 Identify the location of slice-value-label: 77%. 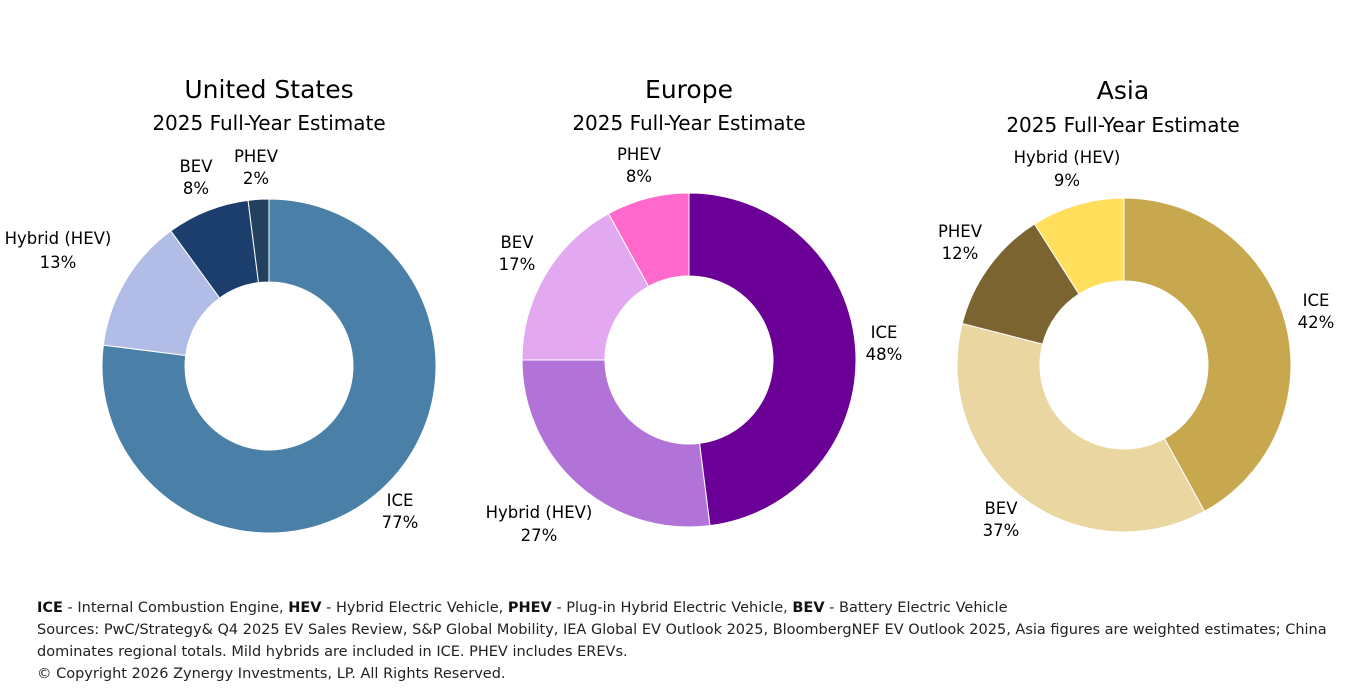
(400, 522).